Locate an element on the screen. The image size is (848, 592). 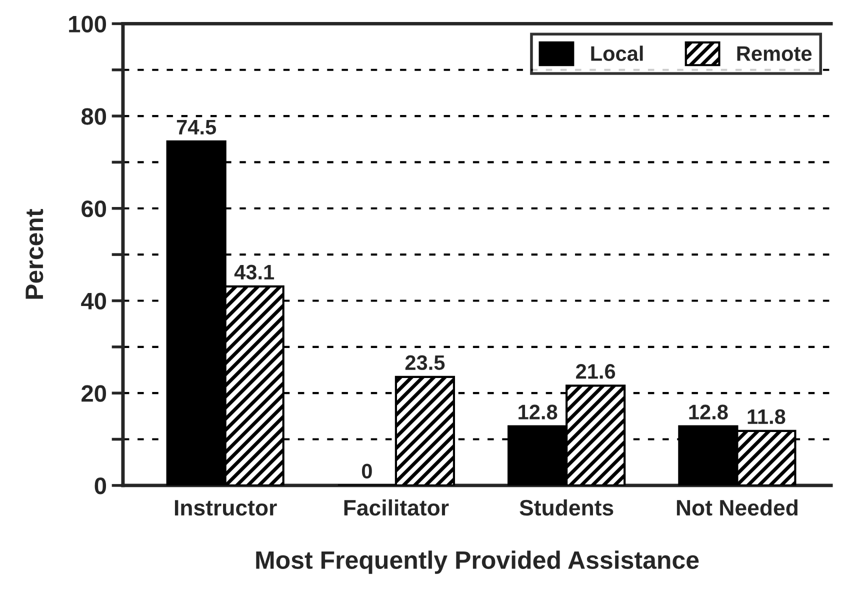
legend-label: Local is located at coordinates (617, 53).